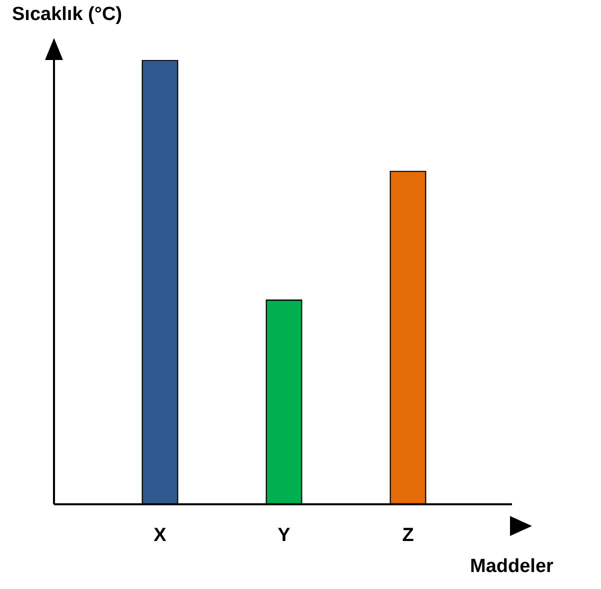 This screenshot has height=589, width=601. Describe the element at coordinates (67, 15) in the screenshot. I see `y-axis-title: Sıcaklık (°C)` at that location.